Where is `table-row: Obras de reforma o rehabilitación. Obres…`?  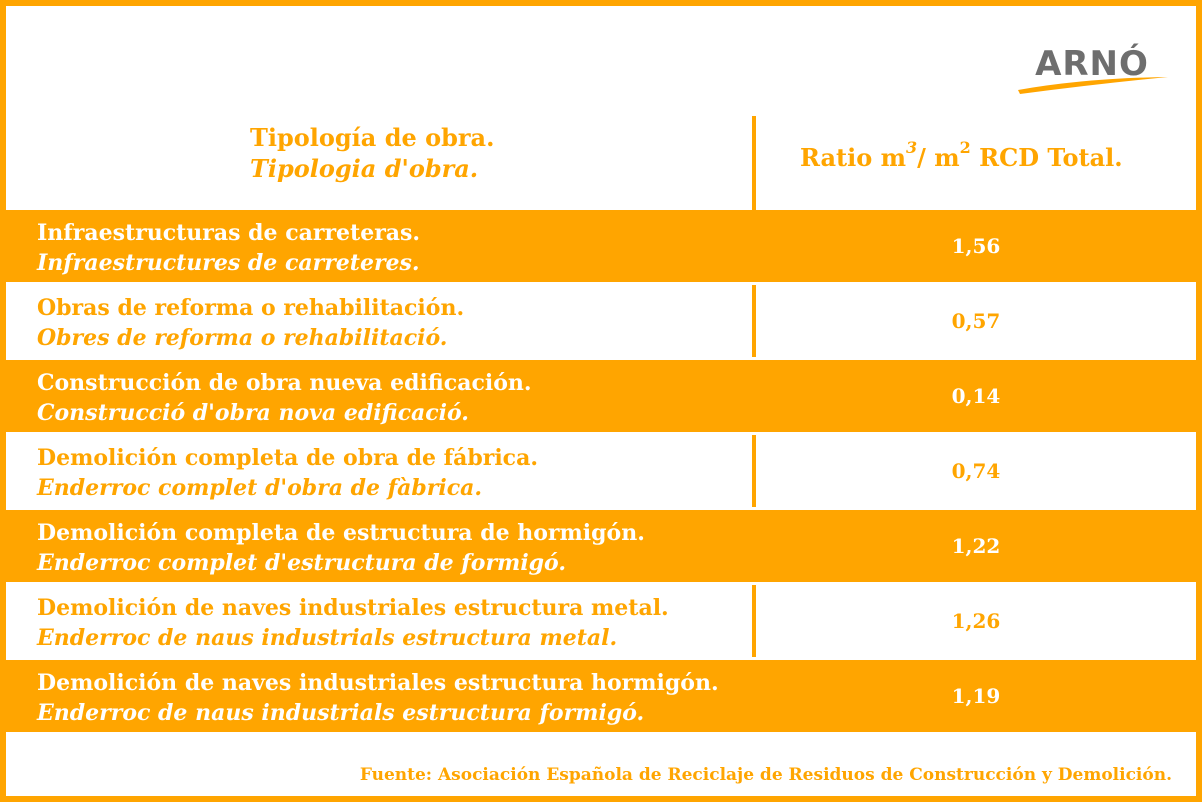
table-row: Obras de reforma o rehabilitación. Obres… is located at coordinates (601, 321).